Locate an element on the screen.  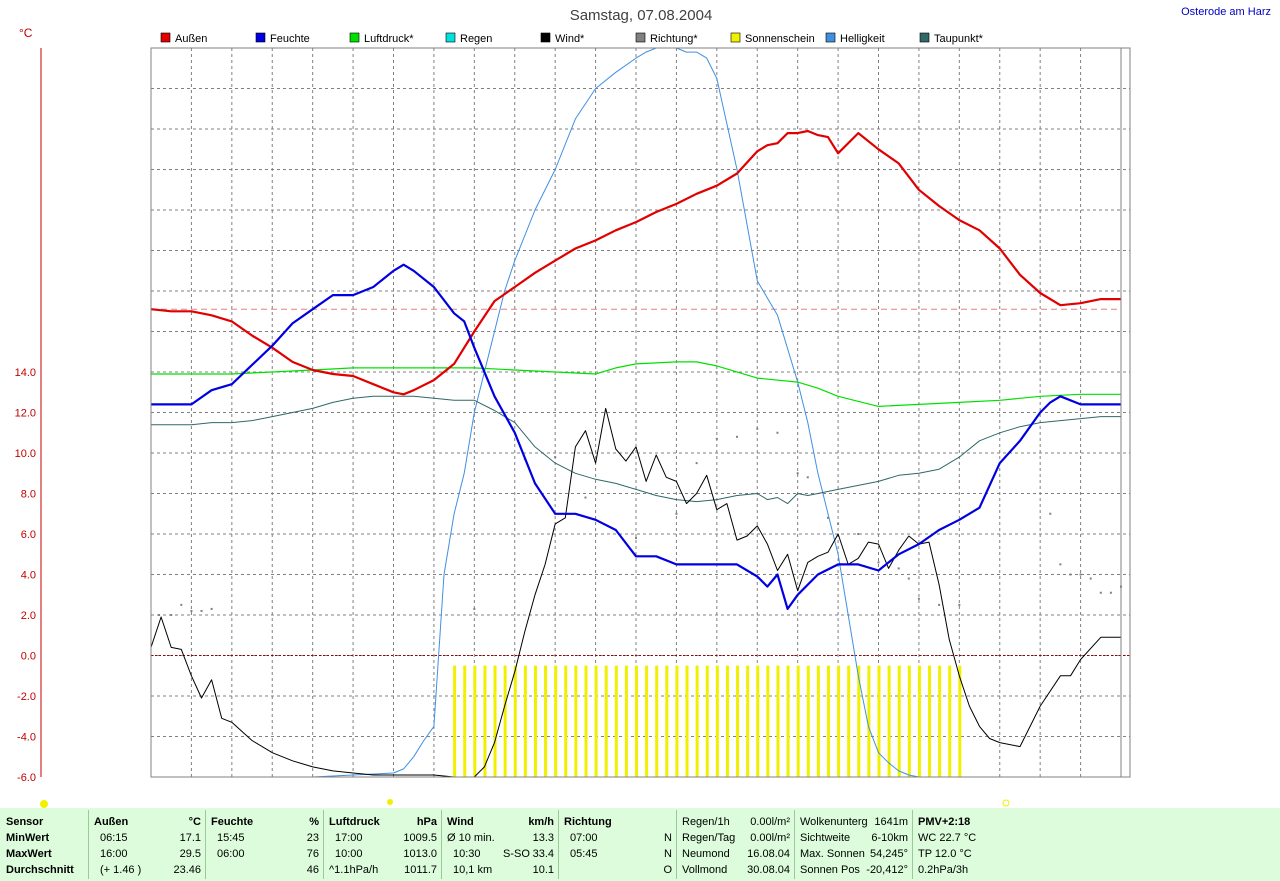
luftdruck-max-val: 1013.0 is located at coordinates (420, 854).